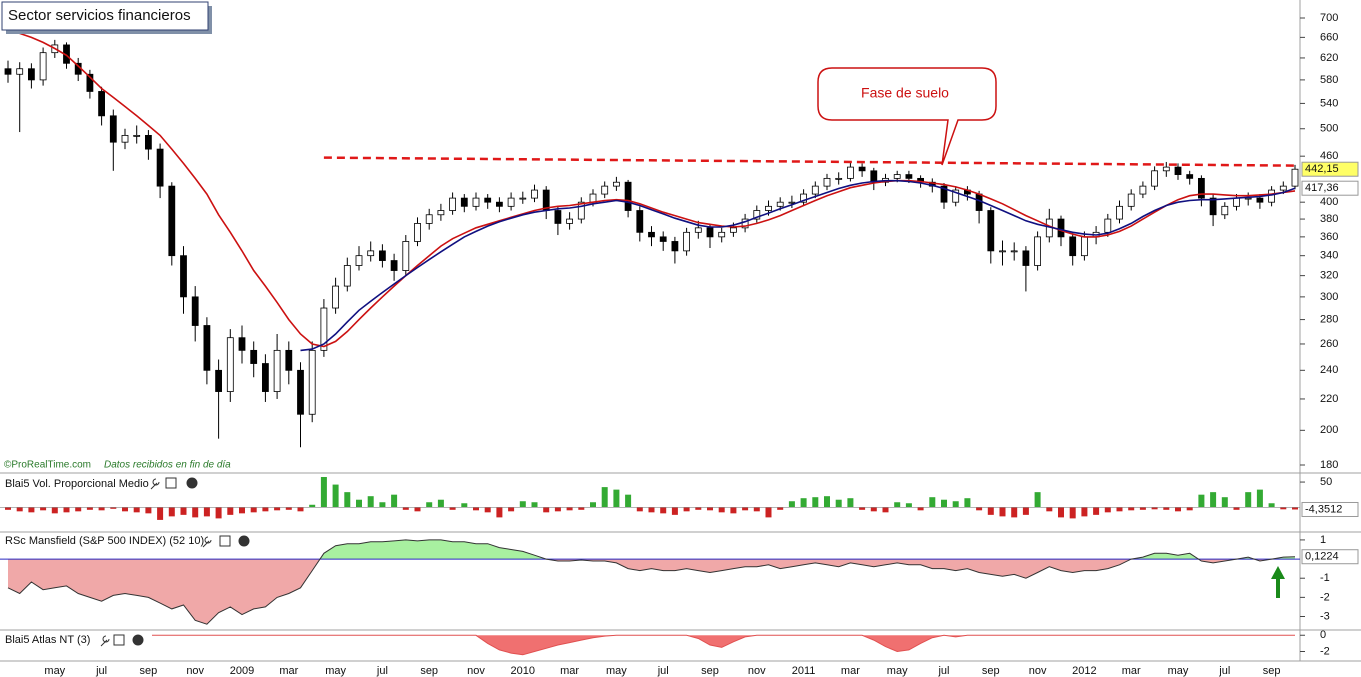 This screenshot has height=677, width=1361. What do you see at coordinates (1323, 509) in the screenshot?
I see `last-value-label: -4,3512` at bounding box center [1323, 509].